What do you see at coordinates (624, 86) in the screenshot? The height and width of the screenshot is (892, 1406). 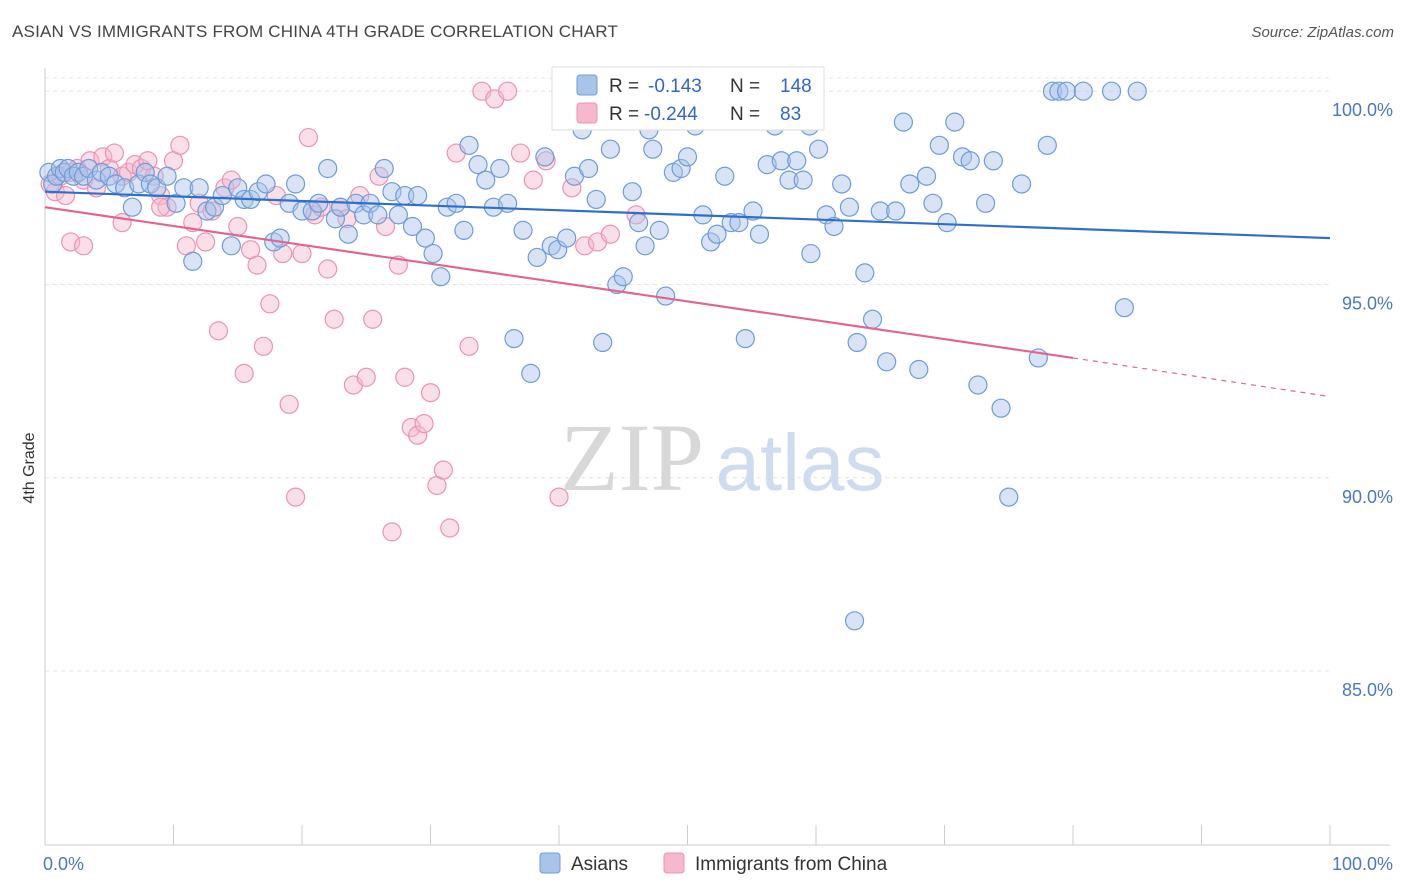 I see `legend-r-label-asians: R =` at bounding box center [624, 86].